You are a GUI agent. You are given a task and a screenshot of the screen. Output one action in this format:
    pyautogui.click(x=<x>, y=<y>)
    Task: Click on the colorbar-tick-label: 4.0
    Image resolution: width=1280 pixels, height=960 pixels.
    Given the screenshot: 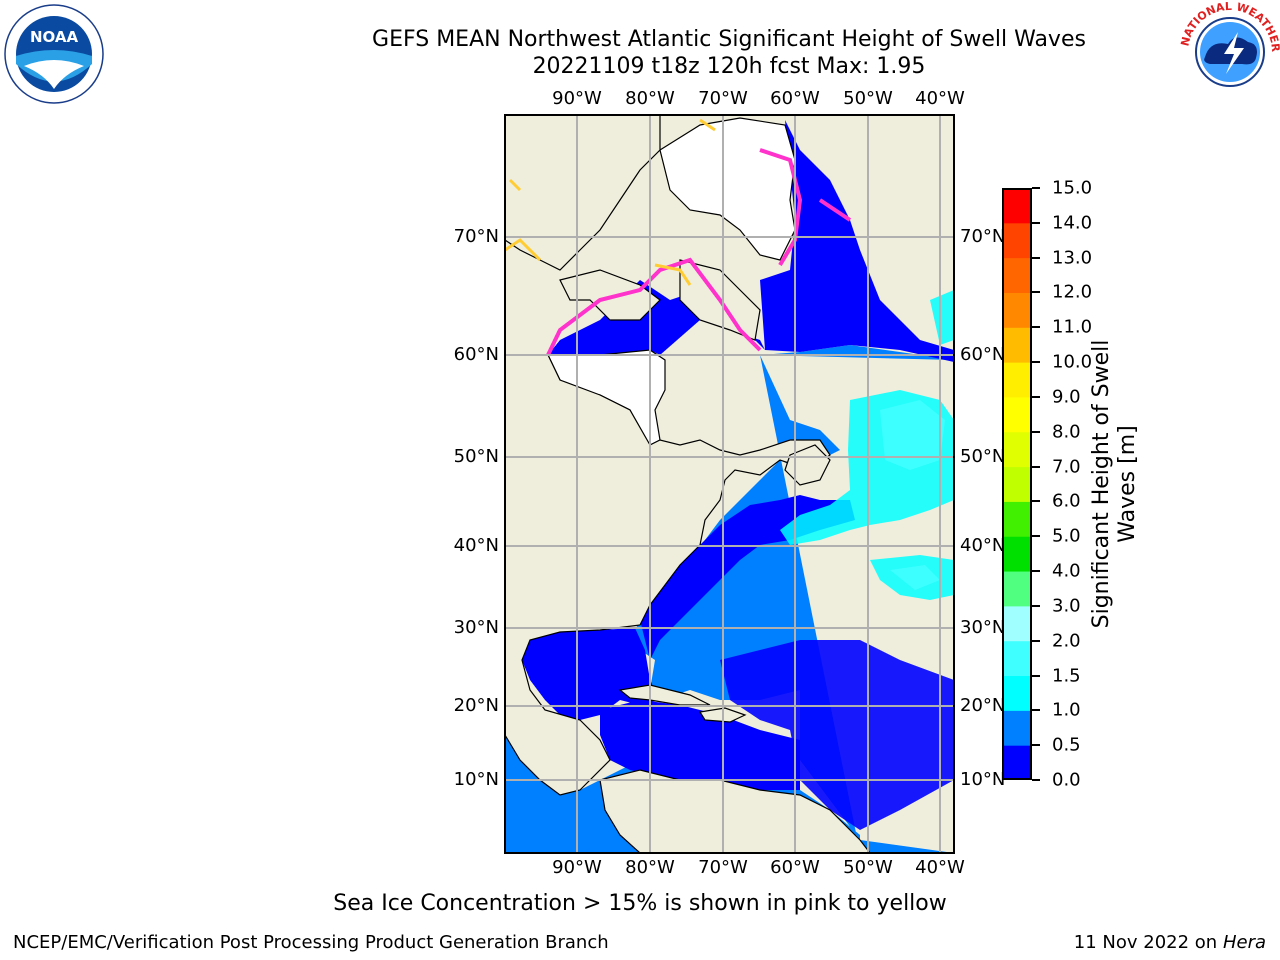 What is the action you would take?
    pyautogui.click(x=1066, y=571)
    